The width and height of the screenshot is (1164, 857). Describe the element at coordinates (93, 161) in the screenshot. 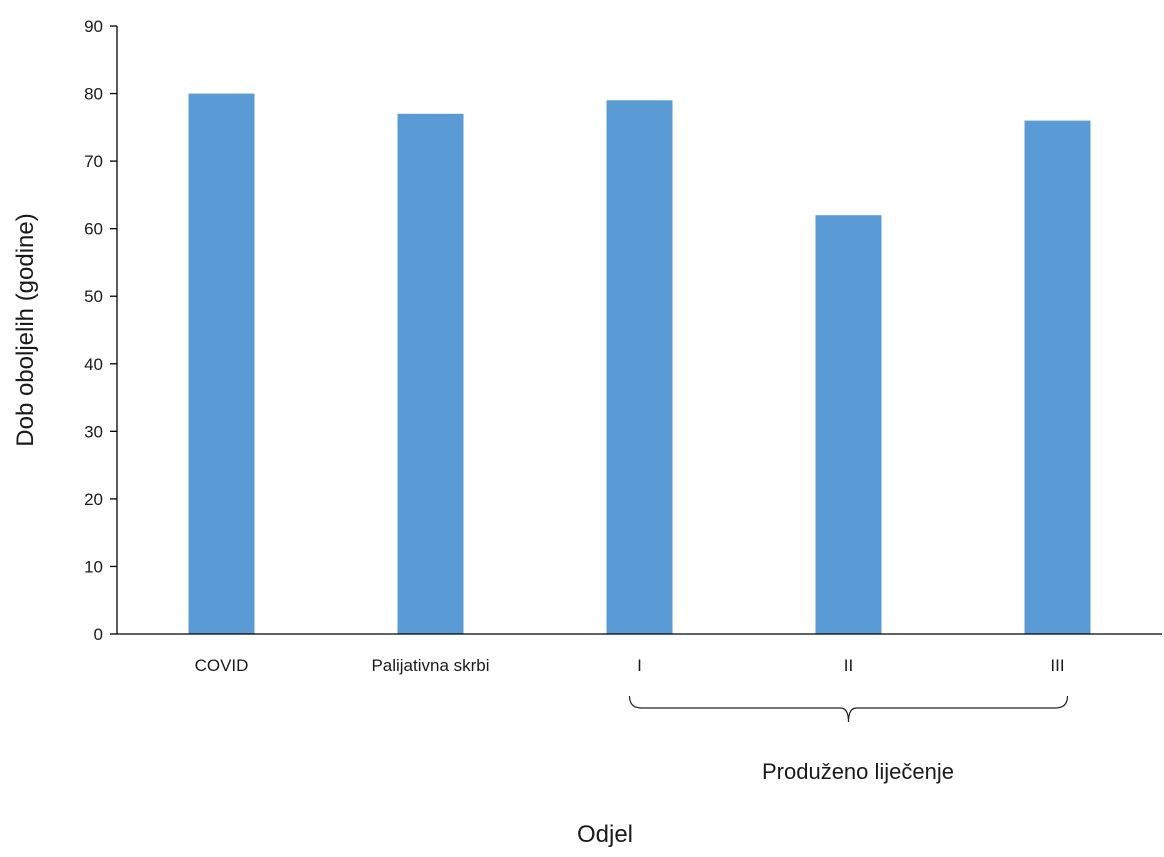

I see `y-tick-label: 70` at that location.